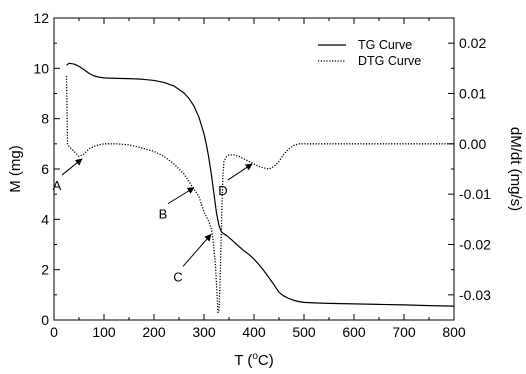 Image resolution: width=526 pixels, height=374 pixels. Describe the element at coordinates (454, 332) in the screenshot. I see `x-tick-label: 800` at that location.